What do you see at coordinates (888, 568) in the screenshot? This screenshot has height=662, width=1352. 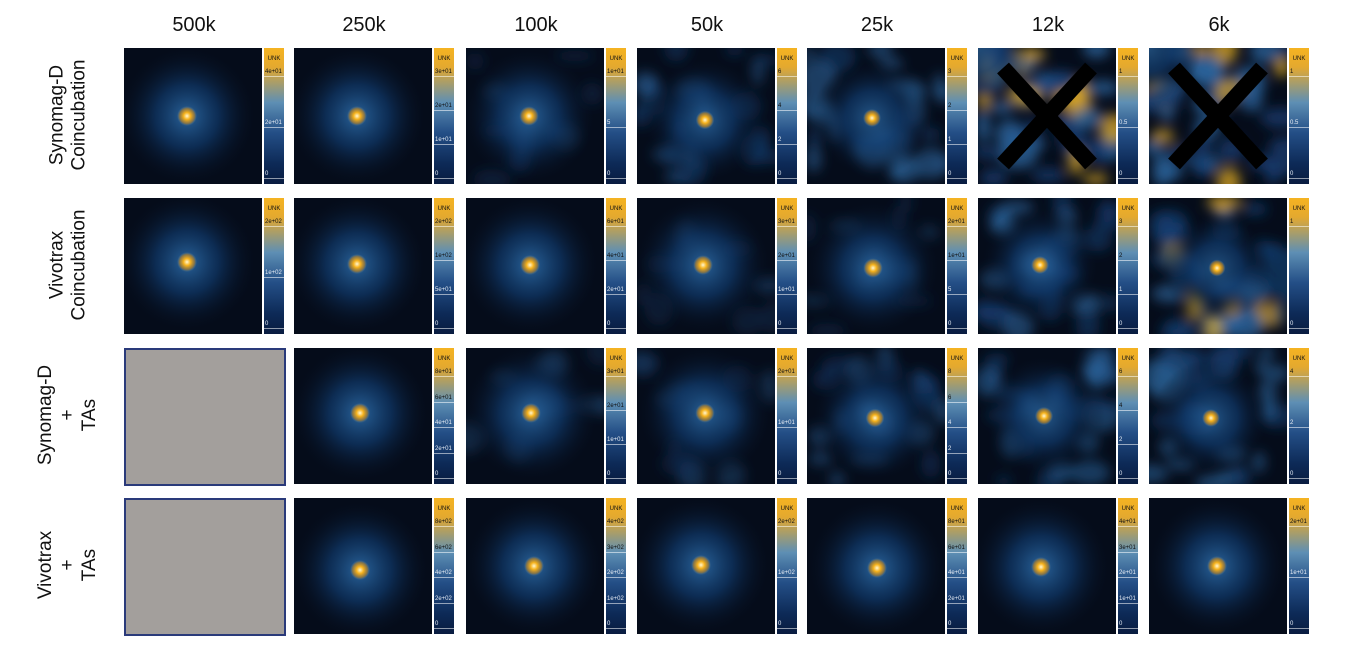 I see `image-cell: UNK 8e+01 6e+01 4e+01 2e+01 0` at bounding box center [888, 568].